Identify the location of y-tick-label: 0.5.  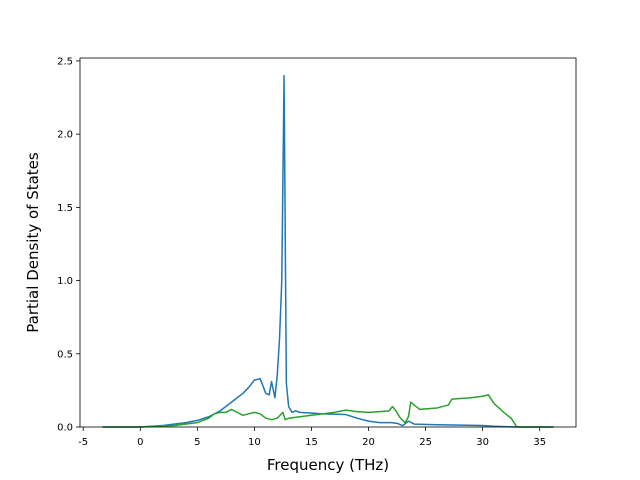
(65, 354).